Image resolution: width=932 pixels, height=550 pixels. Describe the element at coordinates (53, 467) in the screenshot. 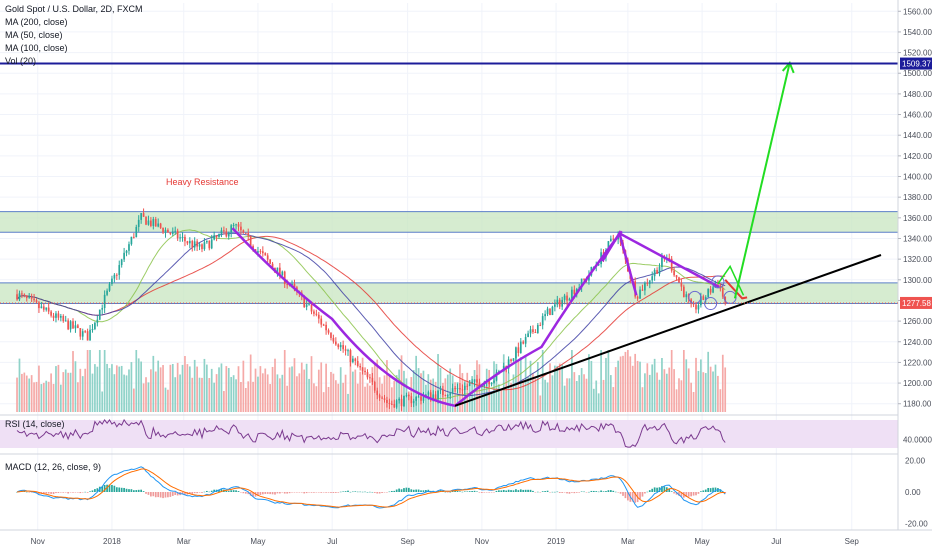

I see `macd-pane-label: MACD (12, 26, close, 9)` at that location.